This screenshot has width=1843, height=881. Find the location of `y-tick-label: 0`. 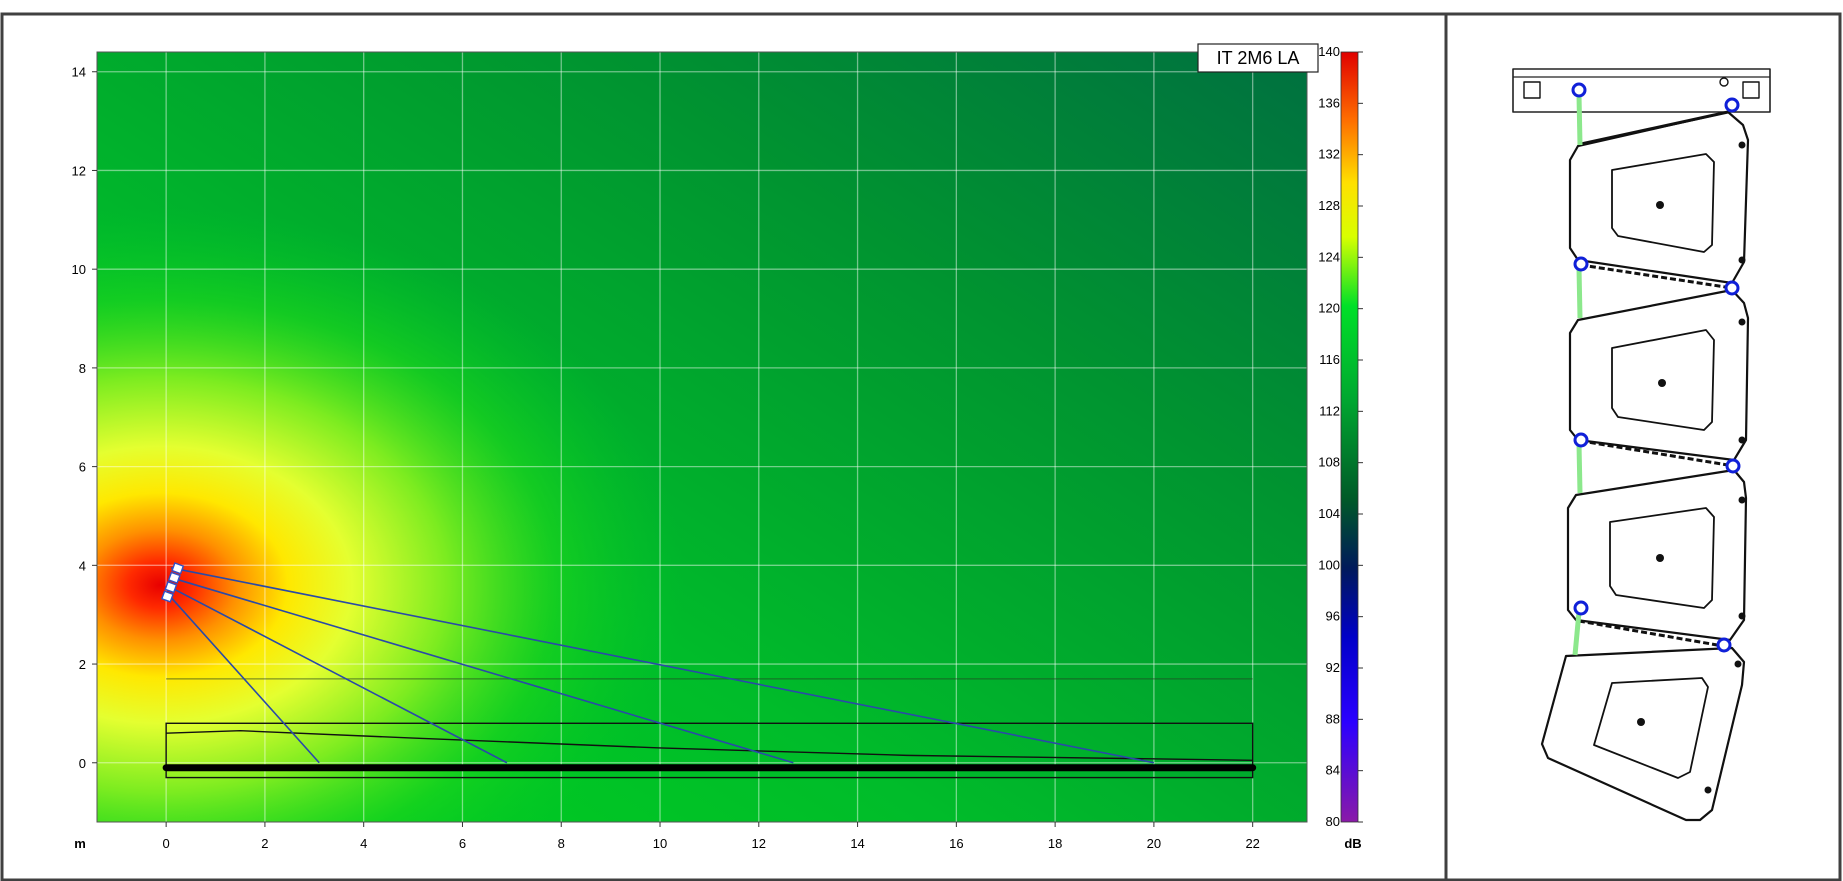

y-tick-label: 0 is located at coordinates (82, 763).